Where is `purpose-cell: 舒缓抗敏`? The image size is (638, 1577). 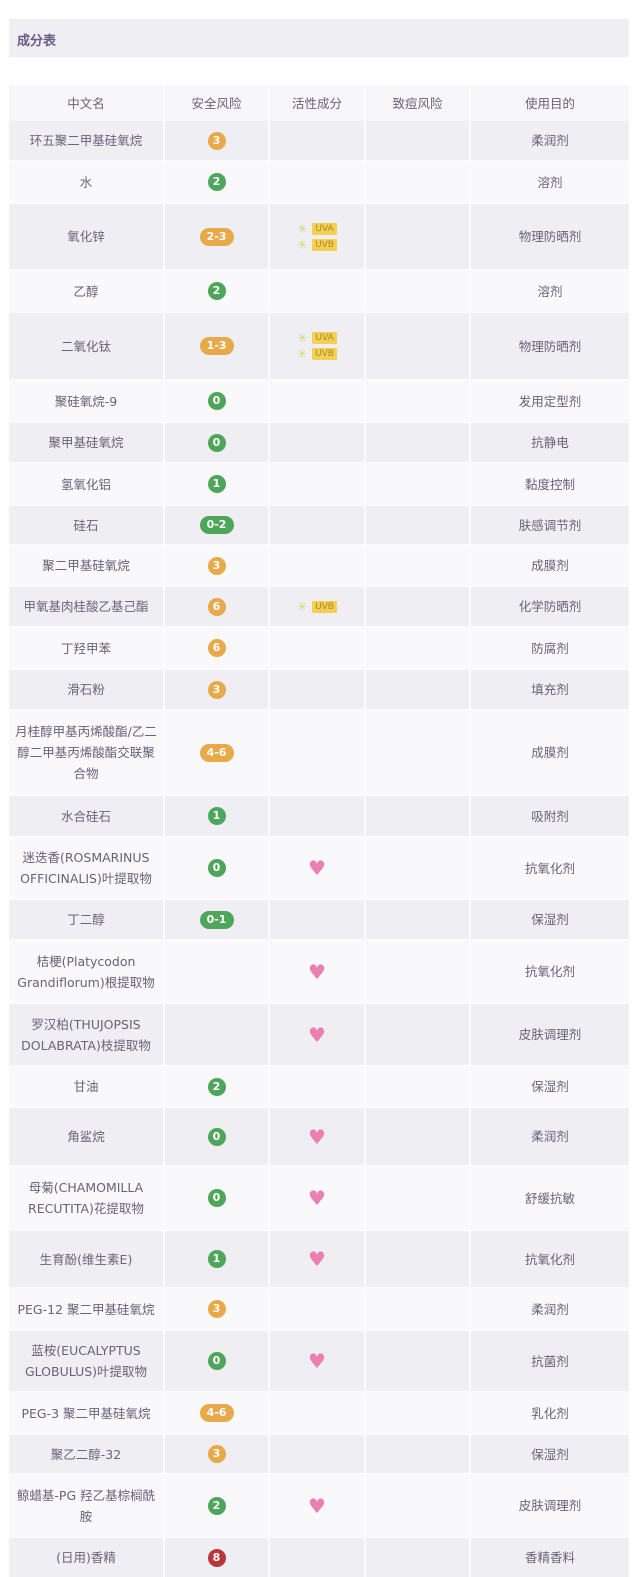
purpose-cell: 舒缓抗敏 is located at coordinates (549, 1198).